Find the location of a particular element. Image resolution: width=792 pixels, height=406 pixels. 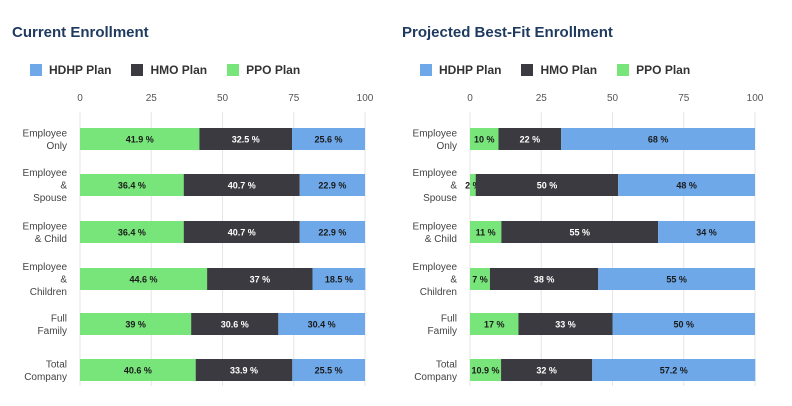

data-label: 30.6 % is located at coordinates (235, 325).